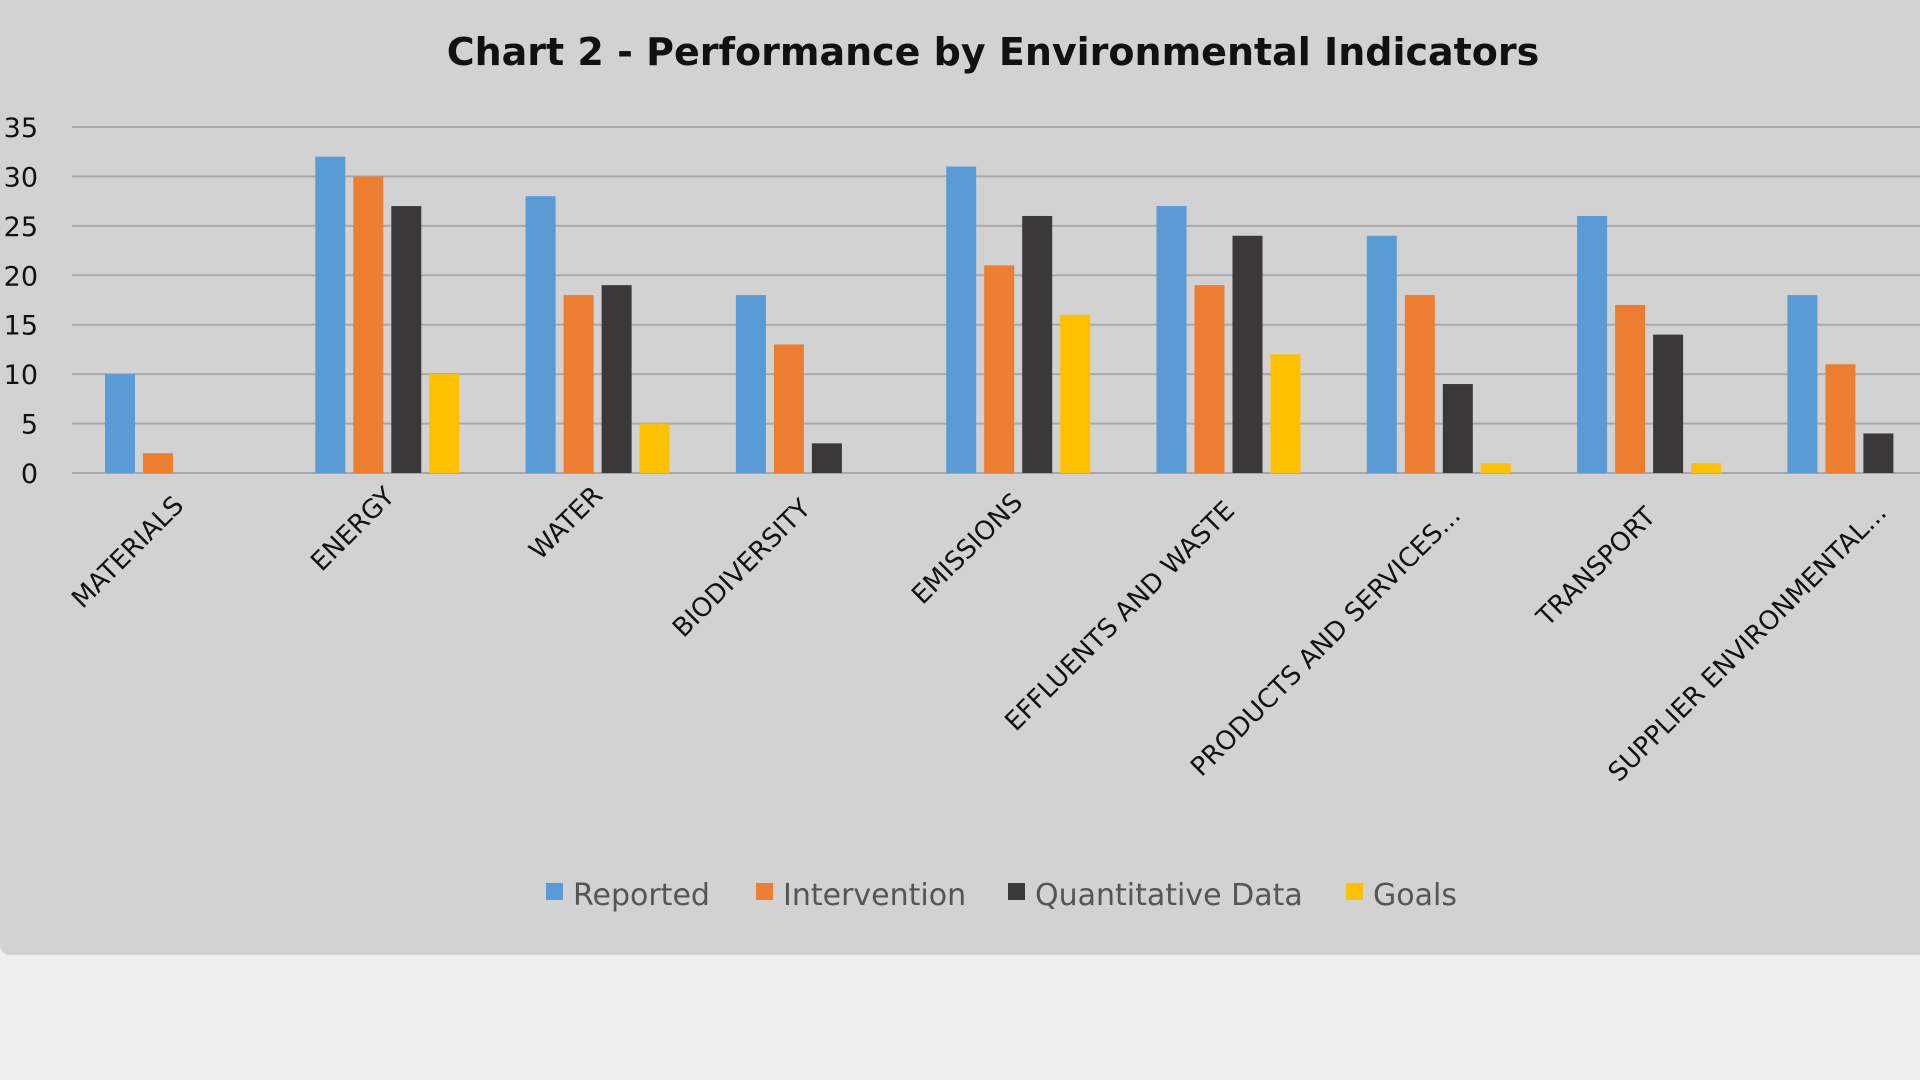 The image size is (1920, 1080). I want to click on y-tick-label: 0, so click(29, 474).